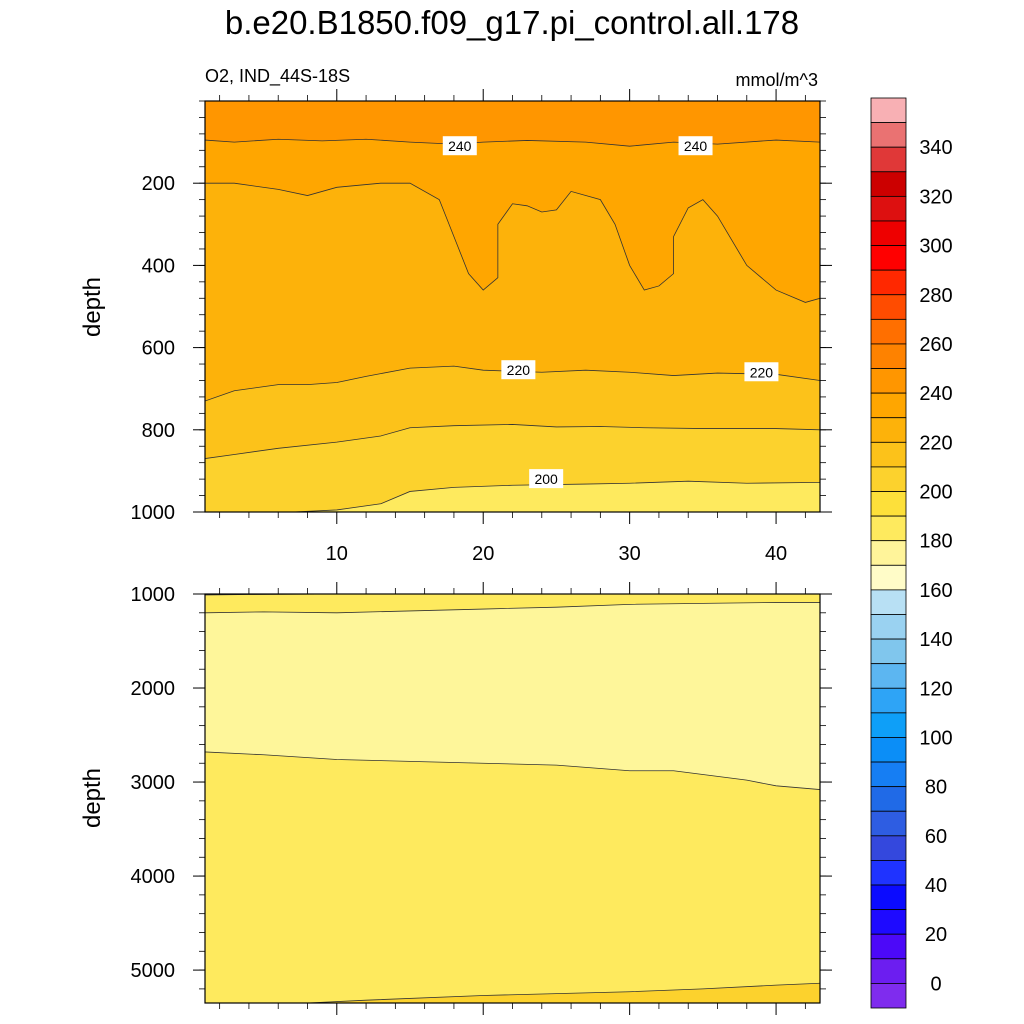 The height and width of the screenshot is (1024, 1024). What do you see at coordinates (936, 886) in the screenshot?
I see `colorbar-label: 40` at bounding box center [936, 886].